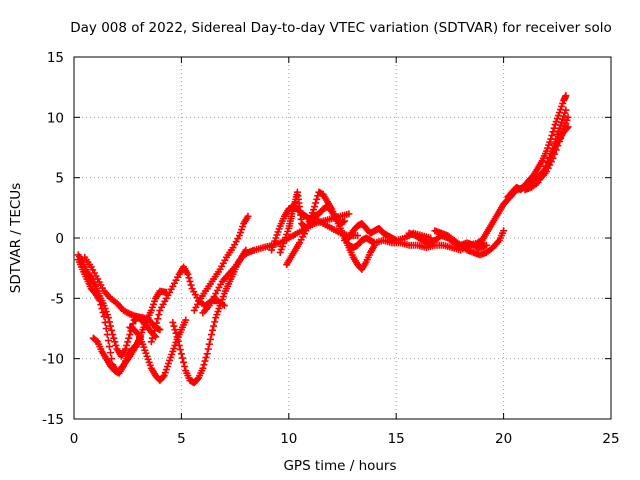 This screenshot has height=480, width=640. What do you see at coordinates (345, 439) in the screenshot?
I see `x-tick-labels: 0 5 10 15 20 25` at bounding box center [345, 439].